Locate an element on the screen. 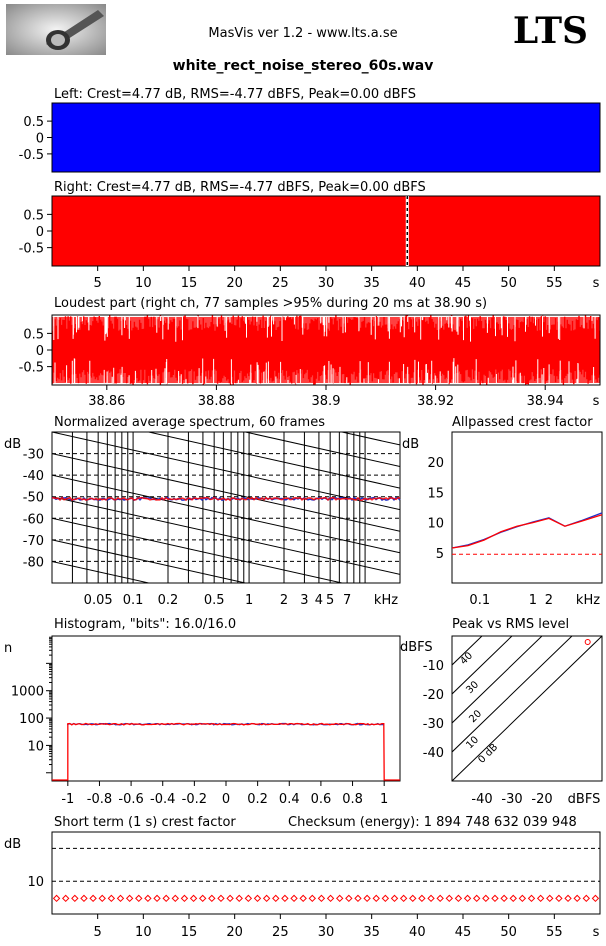 The width and height of the screenshot is (606, 946). loudest-notches is located at coordinates (324, 350).